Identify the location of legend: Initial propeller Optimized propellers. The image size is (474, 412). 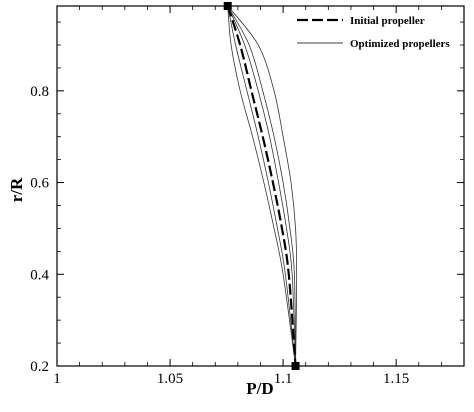
(373, 32).